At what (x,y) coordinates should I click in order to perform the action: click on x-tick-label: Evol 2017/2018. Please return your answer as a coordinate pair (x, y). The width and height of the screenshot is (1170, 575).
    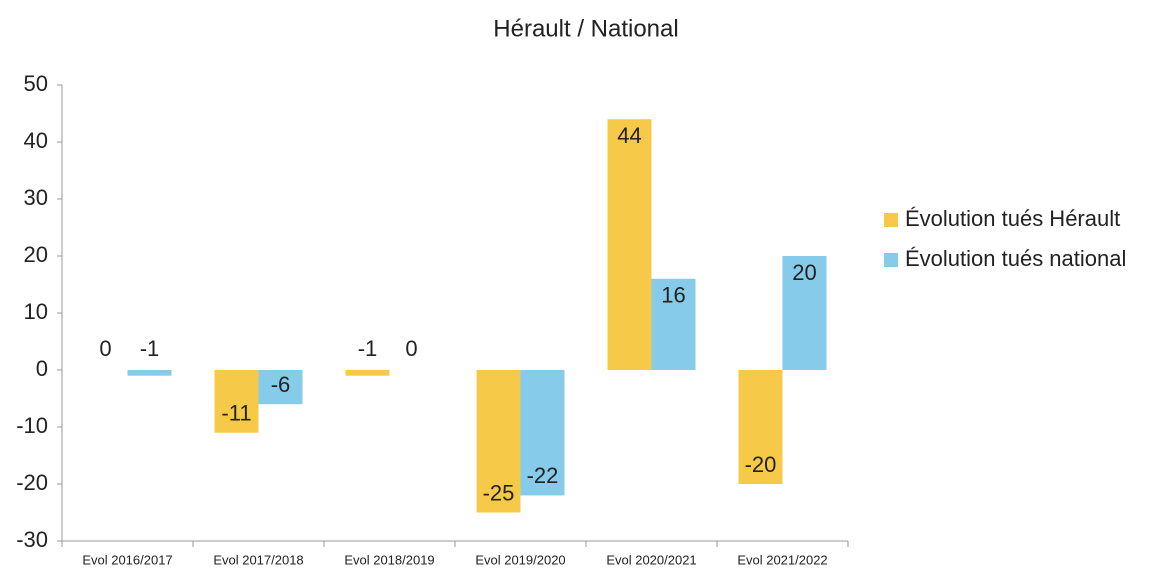
    Looking at the image, I should click on (258, 559).